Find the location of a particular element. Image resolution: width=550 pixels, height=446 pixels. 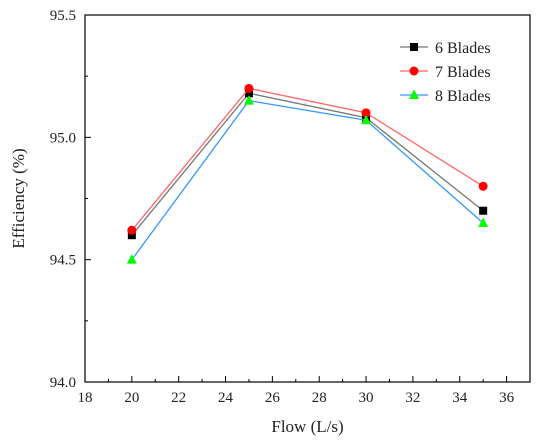

x-tick-label: 18 is located at coordinates (85, 398).